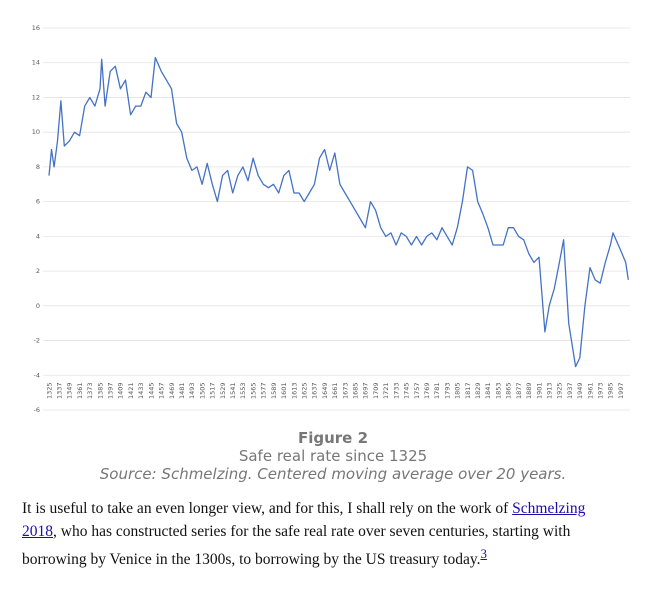 The image size is (646, 595). I want to click on x-tick-label: 1961, so click(590, 390).